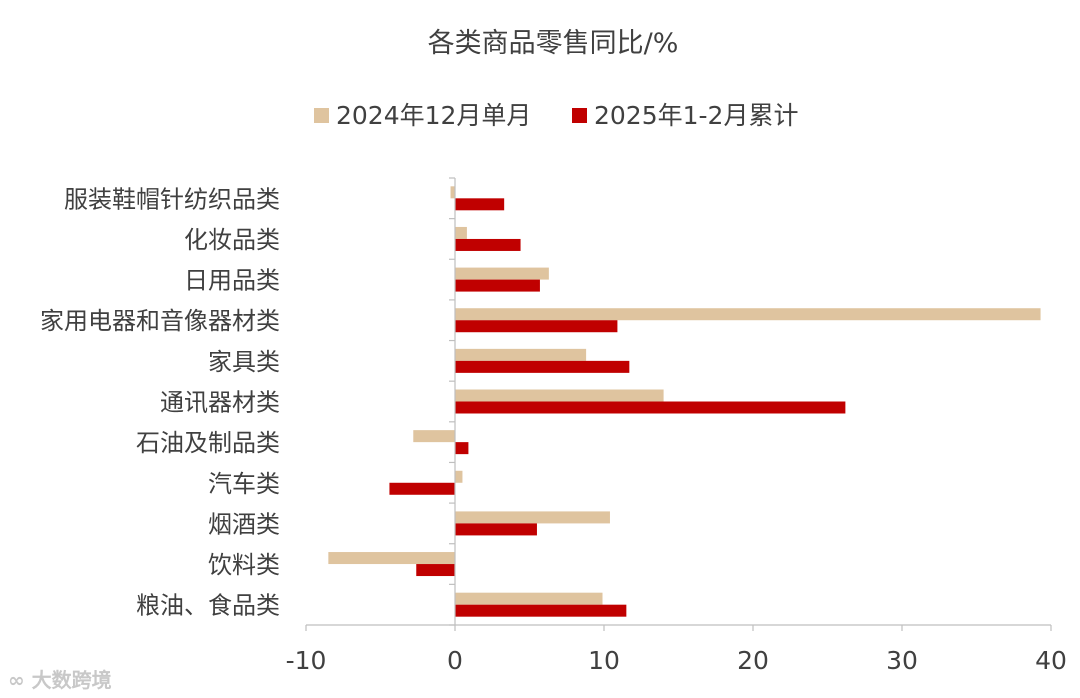 This screenshot has width=1080, height=698. I want to click on category-label-4: 家具类, so click(244, 362).